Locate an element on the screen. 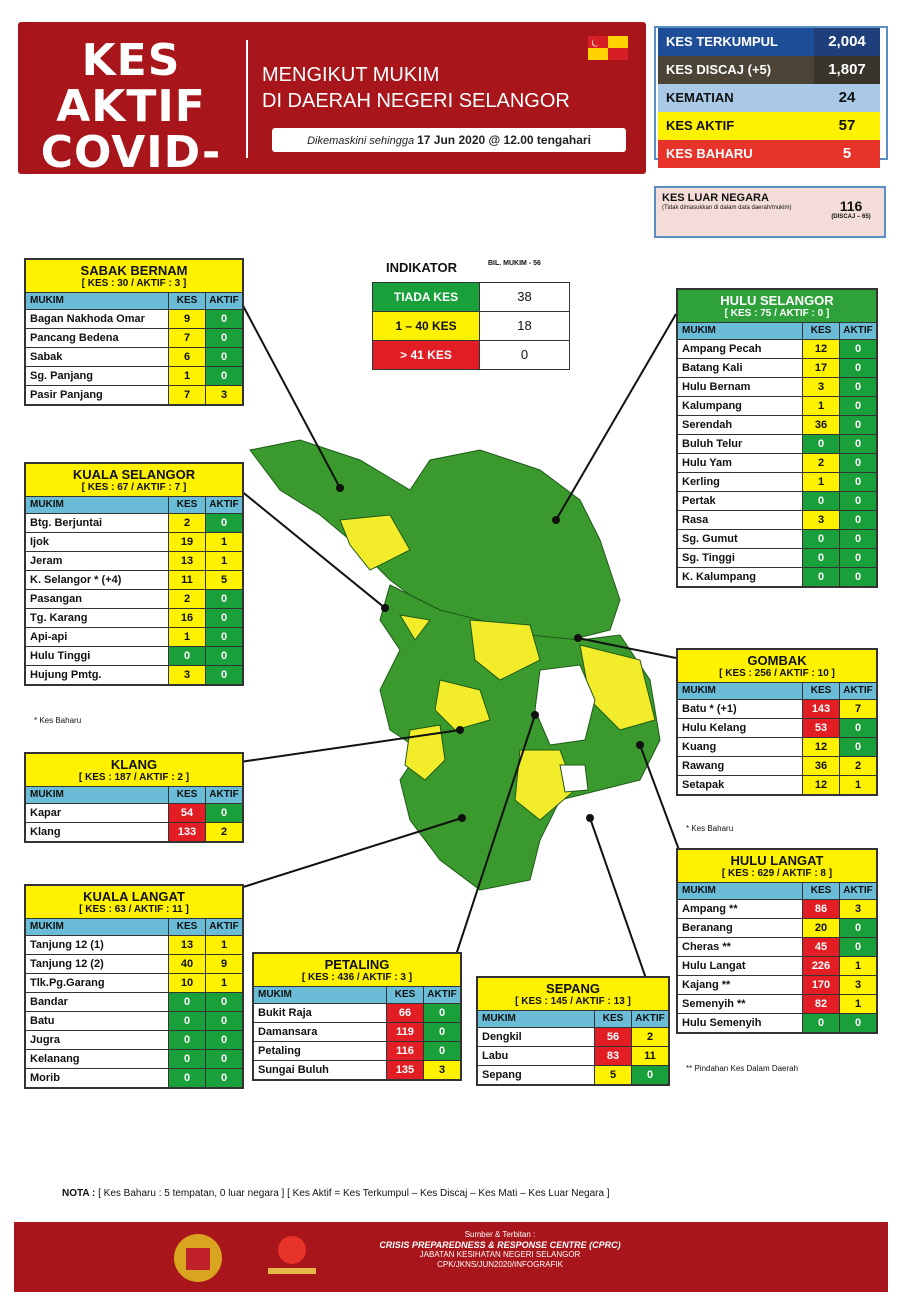 The width and height of the screenshot is (900, 1299). summary-row: KES BAHARU 5 is located at coordinates (769, 154).